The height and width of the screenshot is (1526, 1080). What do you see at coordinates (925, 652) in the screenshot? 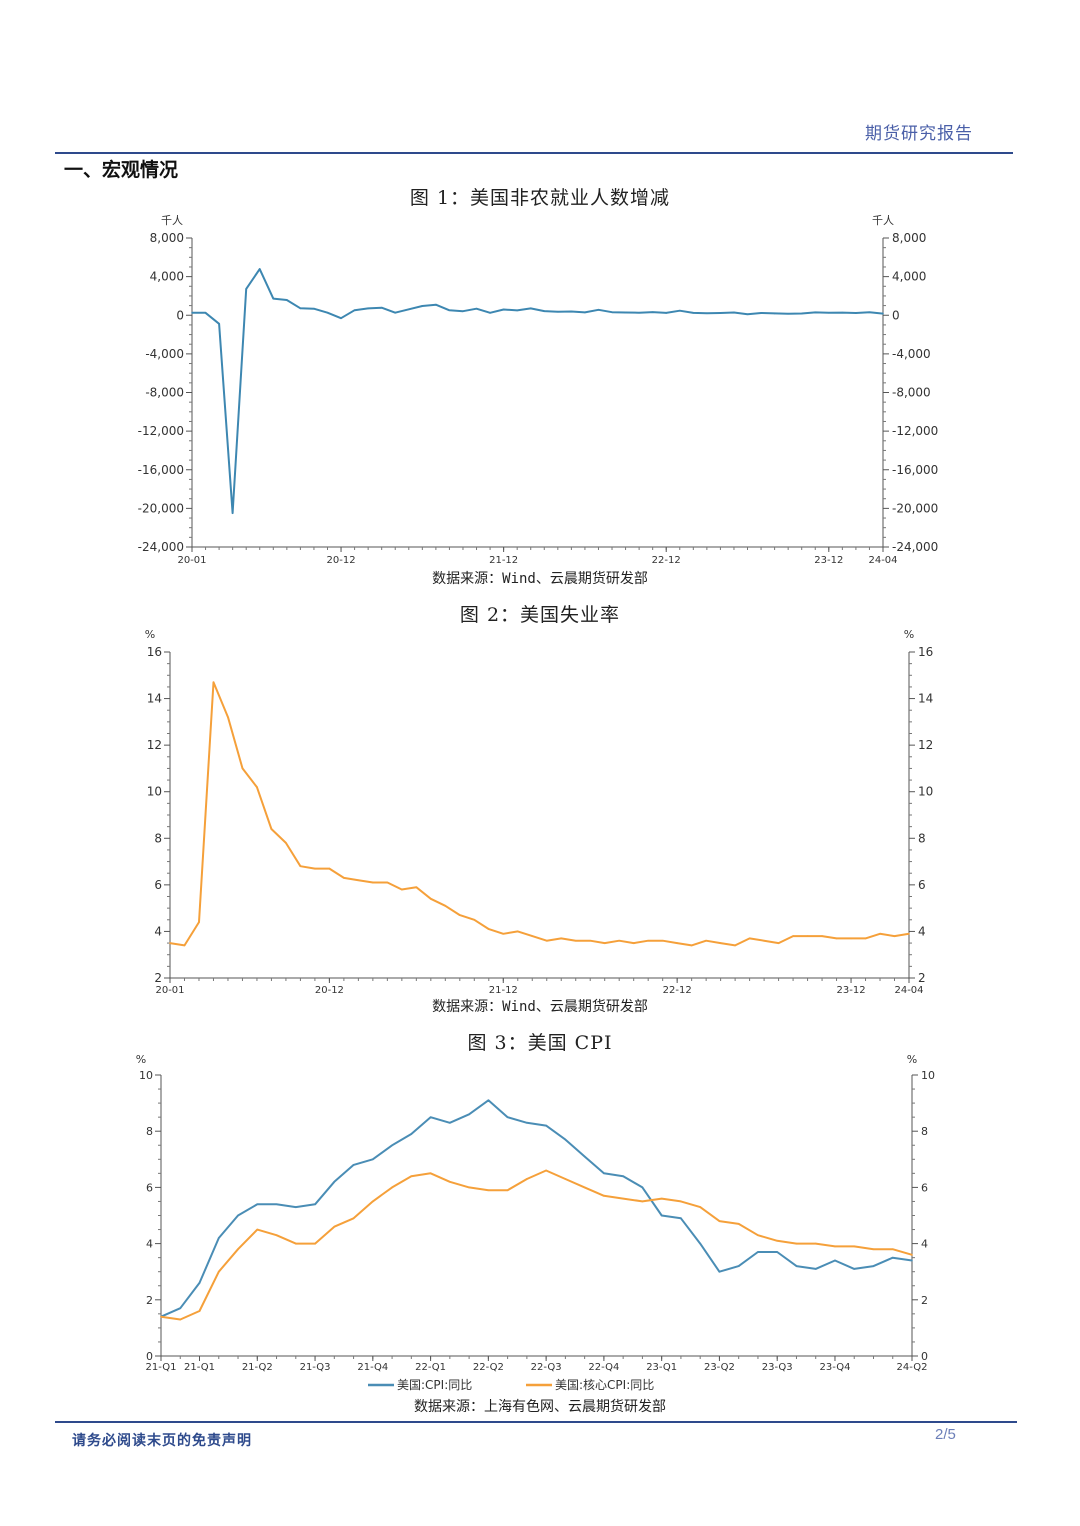
I see `y-tick-label-right: 16` at bounding box center [925, 652].